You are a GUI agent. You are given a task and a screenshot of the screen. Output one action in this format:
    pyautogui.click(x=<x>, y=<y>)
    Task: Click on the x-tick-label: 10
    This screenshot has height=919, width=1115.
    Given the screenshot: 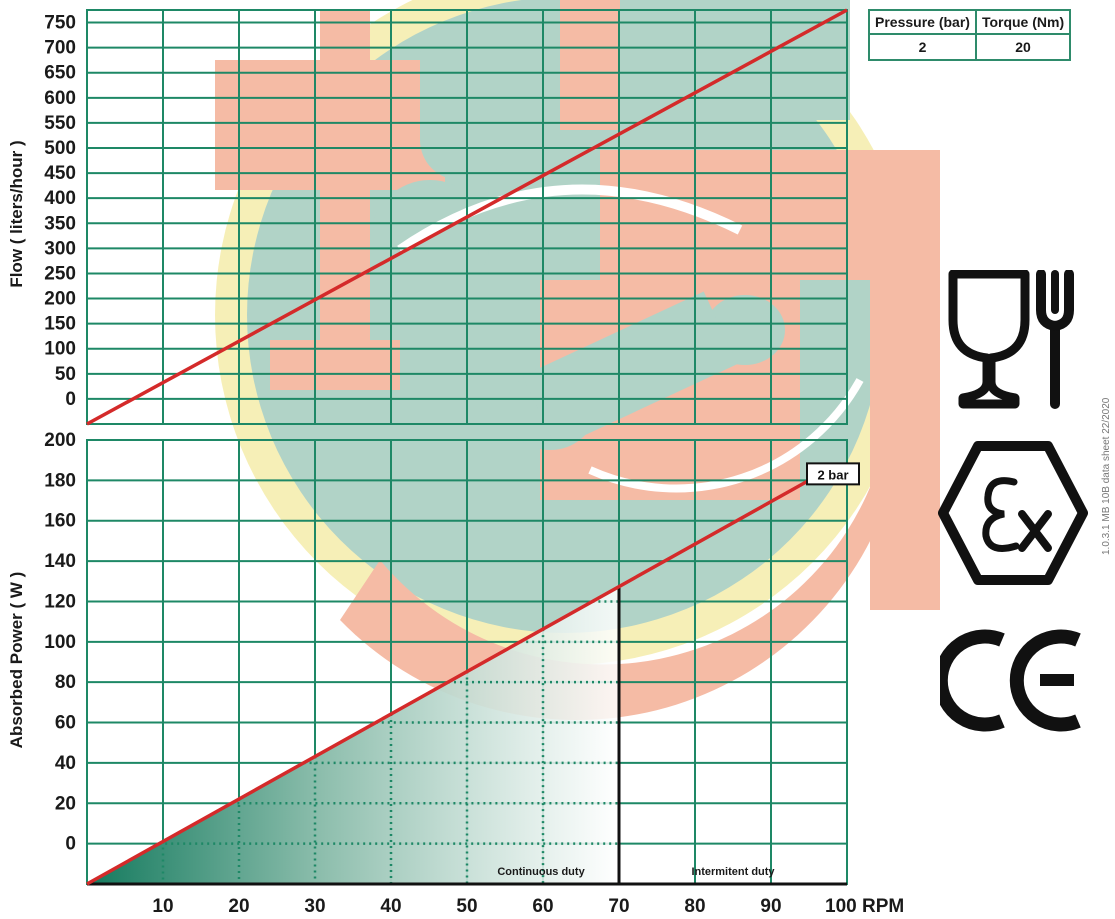 What is the action you would take?
    pyautogui.click(x=162, y=906)
    